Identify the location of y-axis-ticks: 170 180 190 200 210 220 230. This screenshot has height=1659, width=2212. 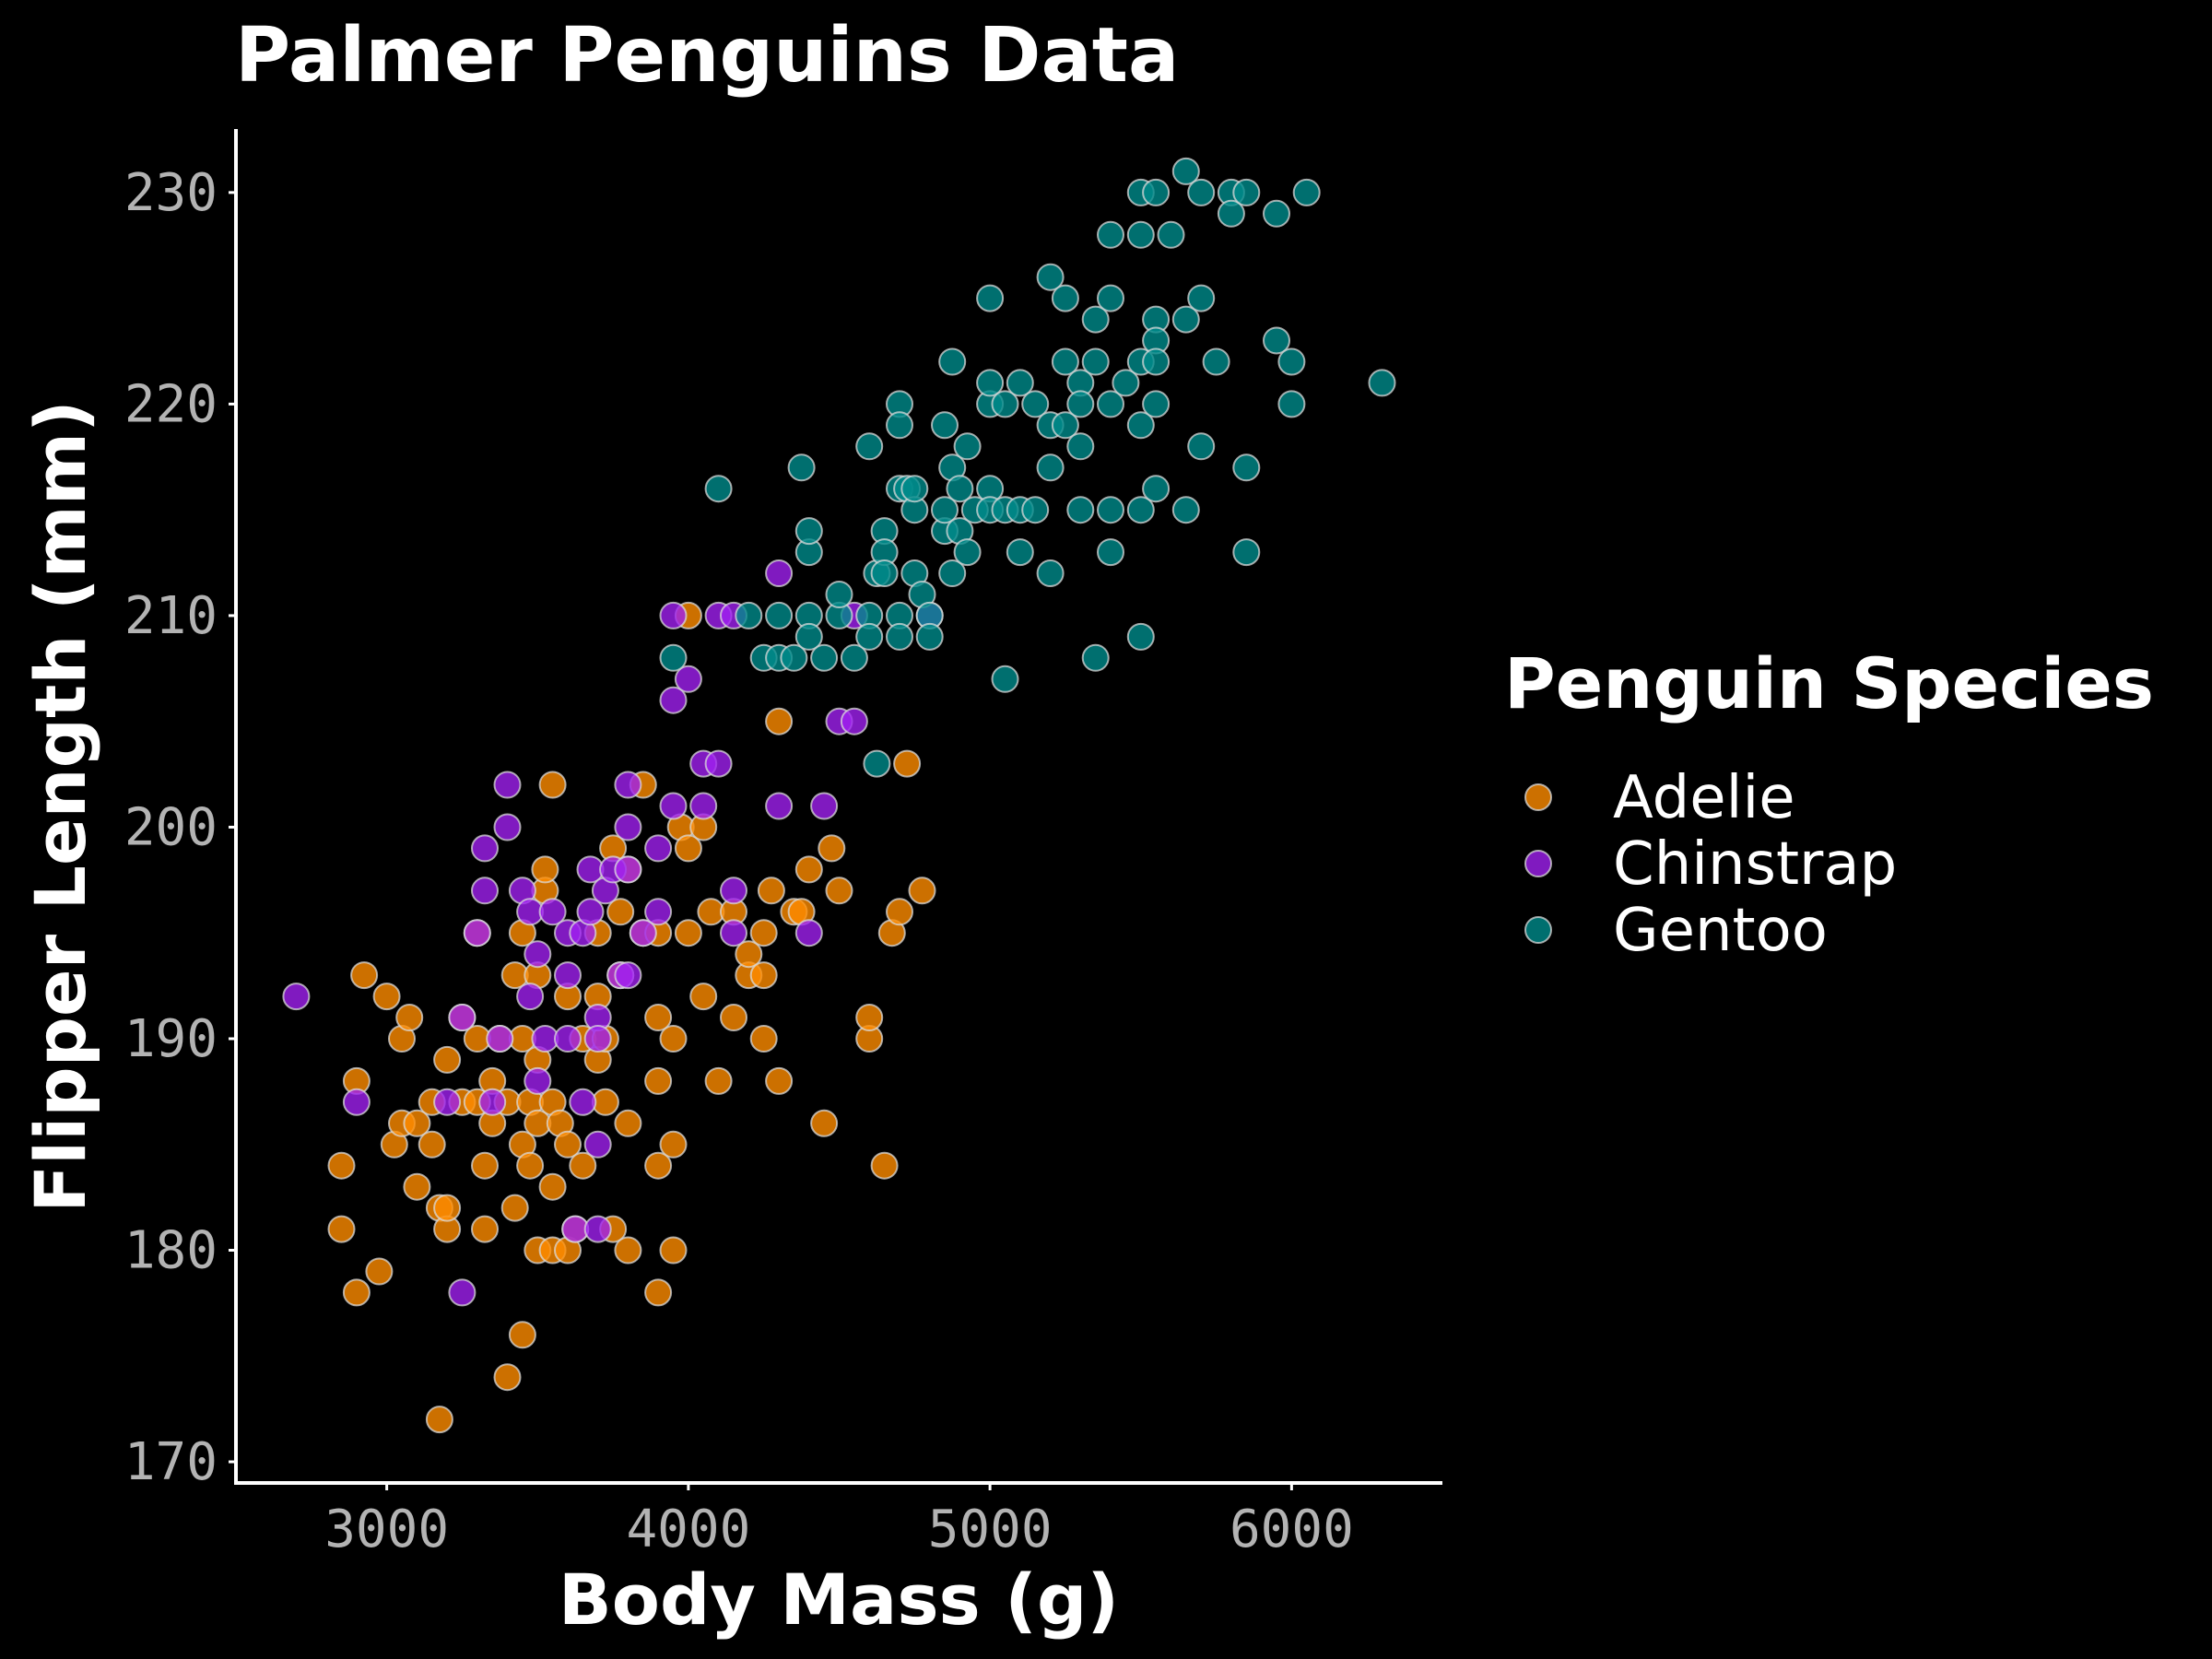
(180, 827).